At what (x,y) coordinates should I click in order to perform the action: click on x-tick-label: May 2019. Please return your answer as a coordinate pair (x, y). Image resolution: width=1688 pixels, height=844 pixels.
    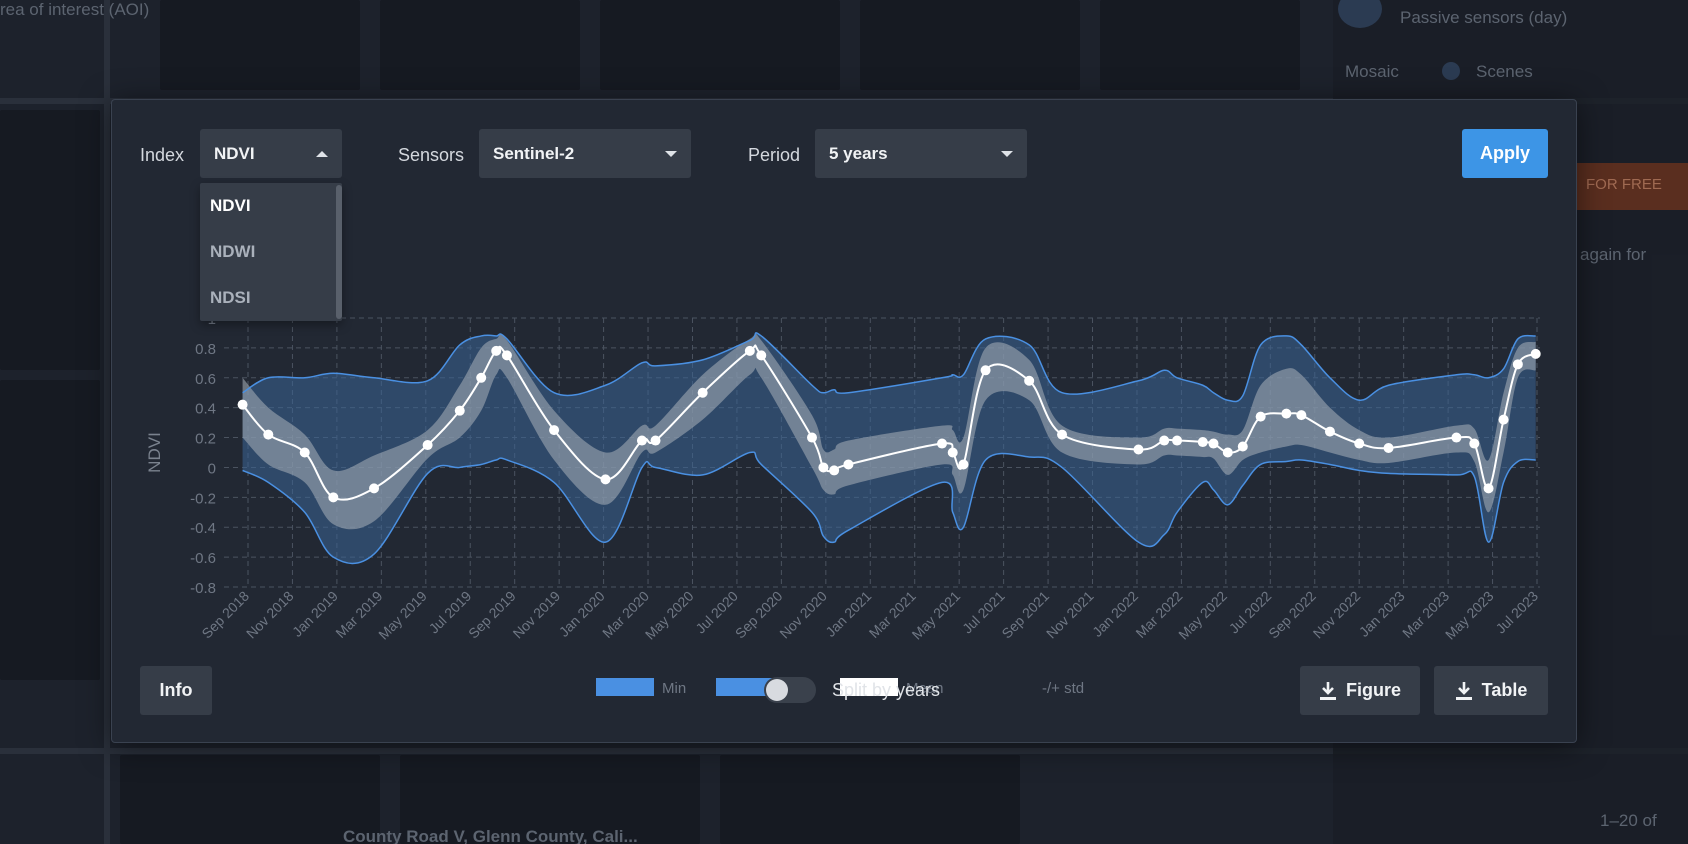
    Looking at the image, I should click on (402, 615).